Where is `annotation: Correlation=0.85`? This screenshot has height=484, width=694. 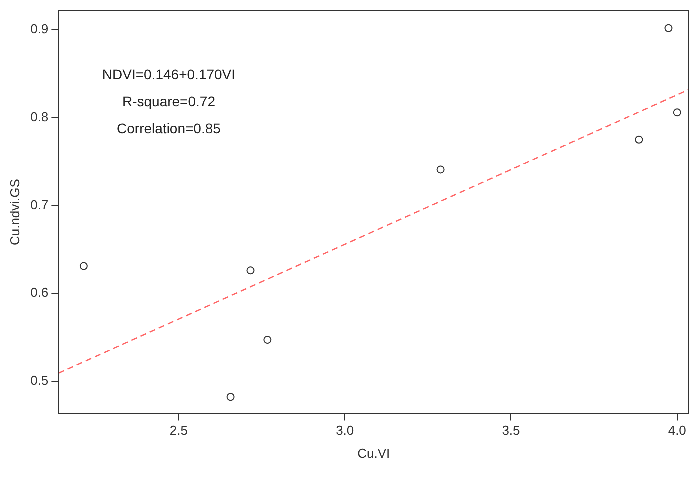
annotation: Correlation=0.85 is located at coordinates (169, 128).